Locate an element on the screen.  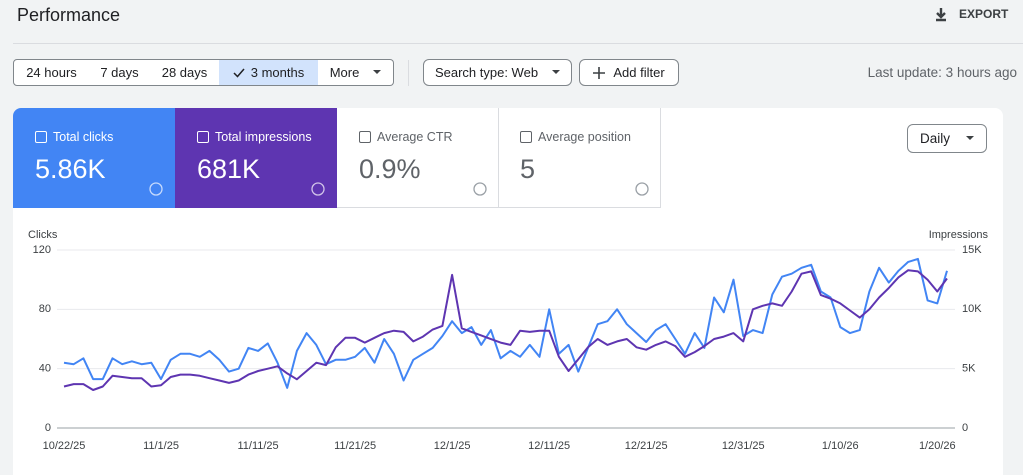
x-tick-label: 11/11/25 is located at coordinates (257, 446).